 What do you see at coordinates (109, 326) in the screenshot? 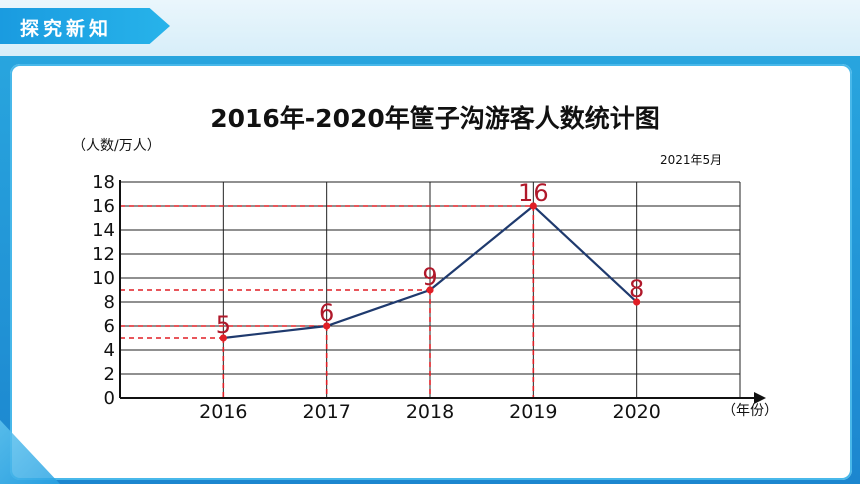
I see `y-tick-label: 6` at bounding box center [109, 326].